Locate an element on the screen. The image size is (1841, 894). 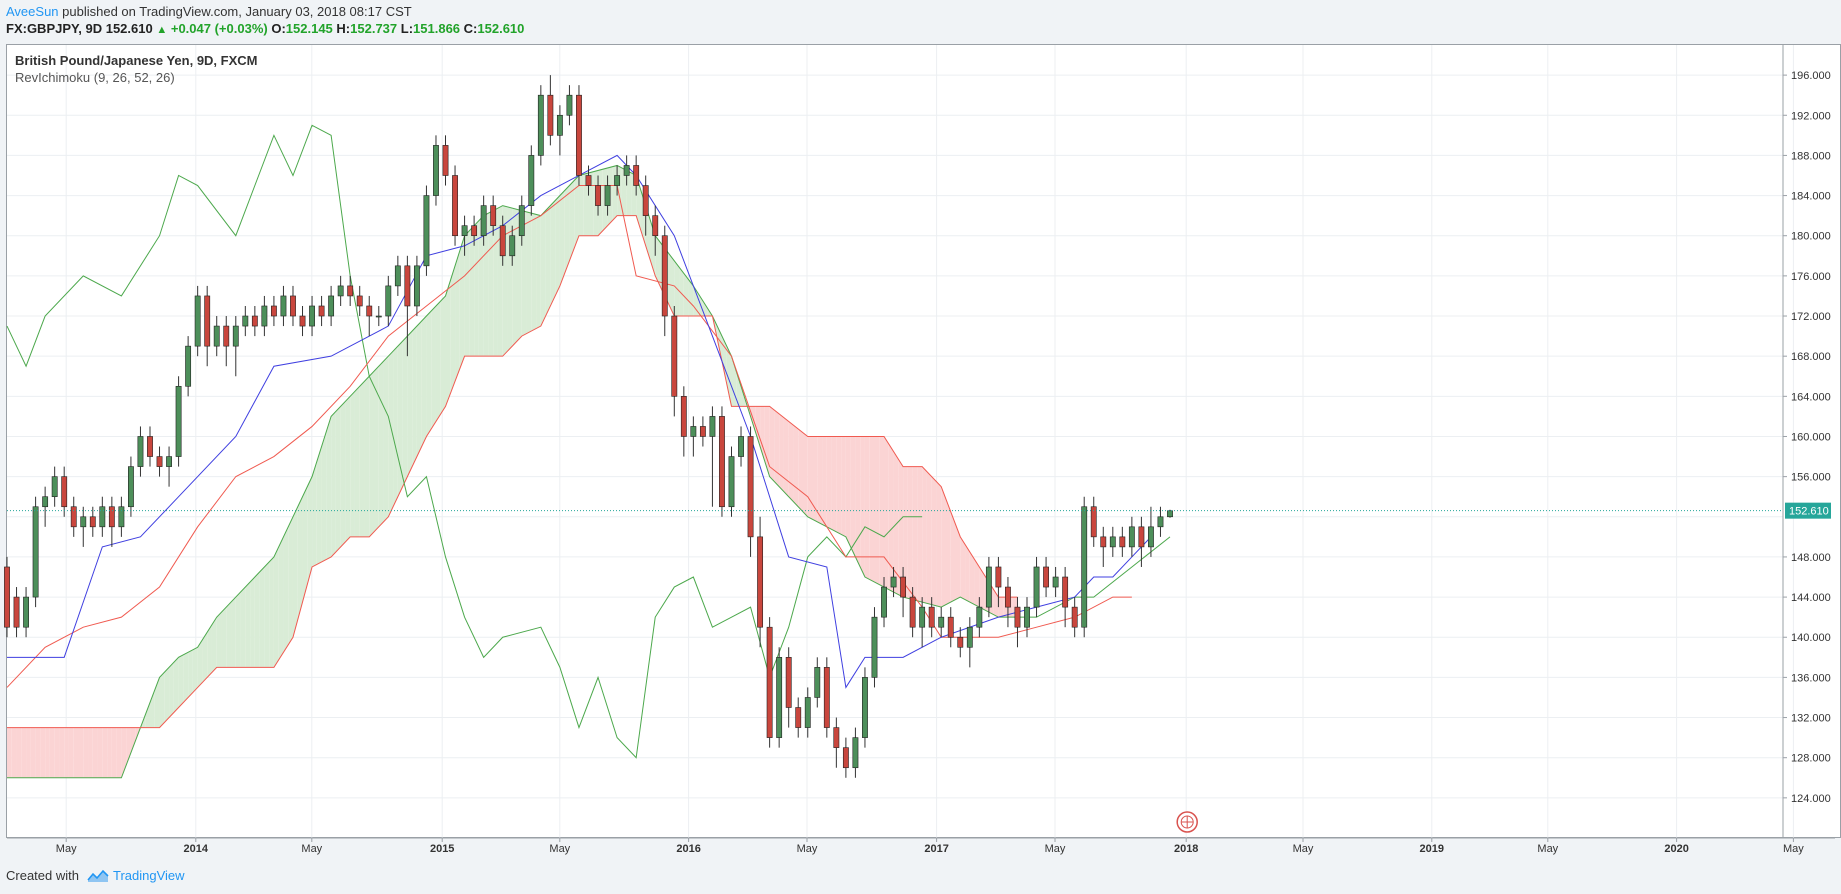
high-label: H: is located at coordinates (343, 28).